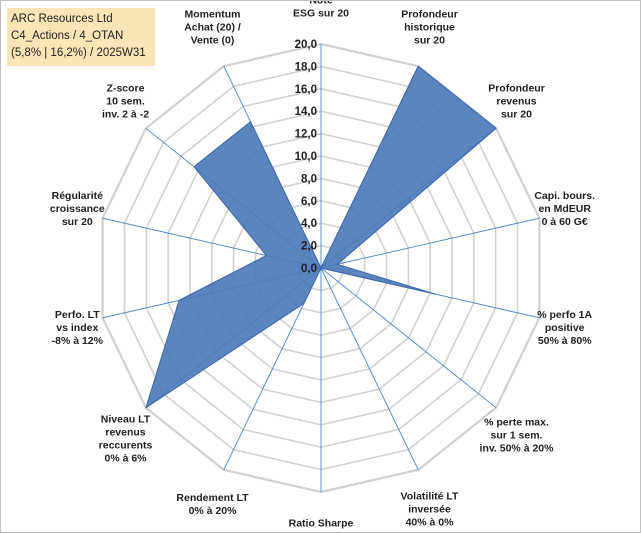  What do you see at coordinates (306, 45) in the screenshot?
I see `tick-label: 20,0` at bounding box center [306, 45].